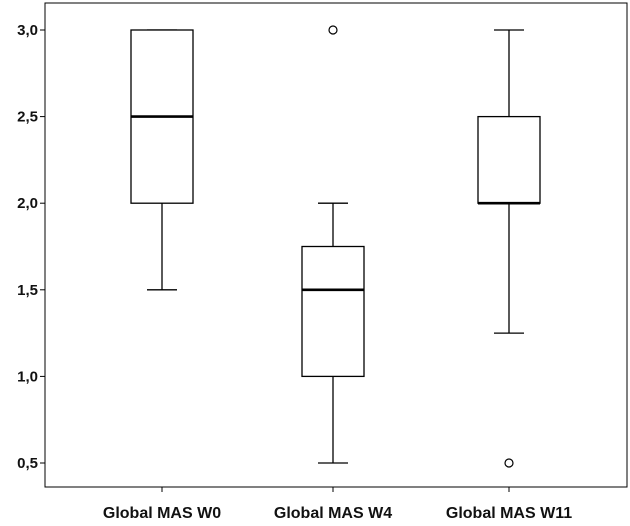  Describe the element at coordinates (333, 513) in the screenshot. I see `x-category-label: Global MAS W4` at that location.